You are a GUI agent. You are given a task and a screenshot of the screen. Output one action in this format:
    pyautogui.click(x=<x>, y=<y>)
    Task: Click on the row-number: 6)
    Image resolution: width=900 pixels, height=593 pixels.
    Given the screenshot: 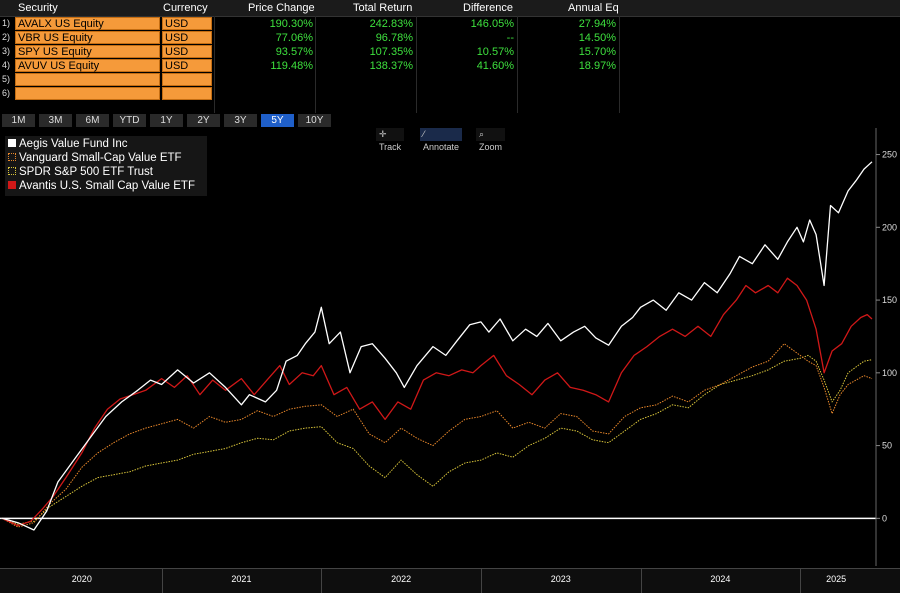 What is the action you would take?
    pyautogui.click(x=6, y=93)
    